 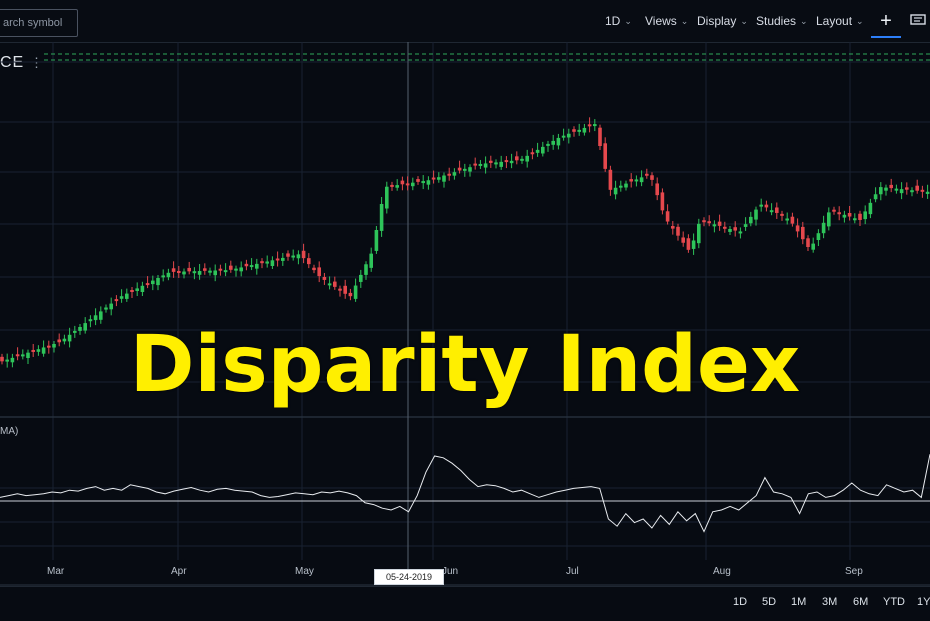 What do you see at coordinates (834, 21) in the screenshot?
I see `layout-label: Layout` at bounding box center [834, 21].